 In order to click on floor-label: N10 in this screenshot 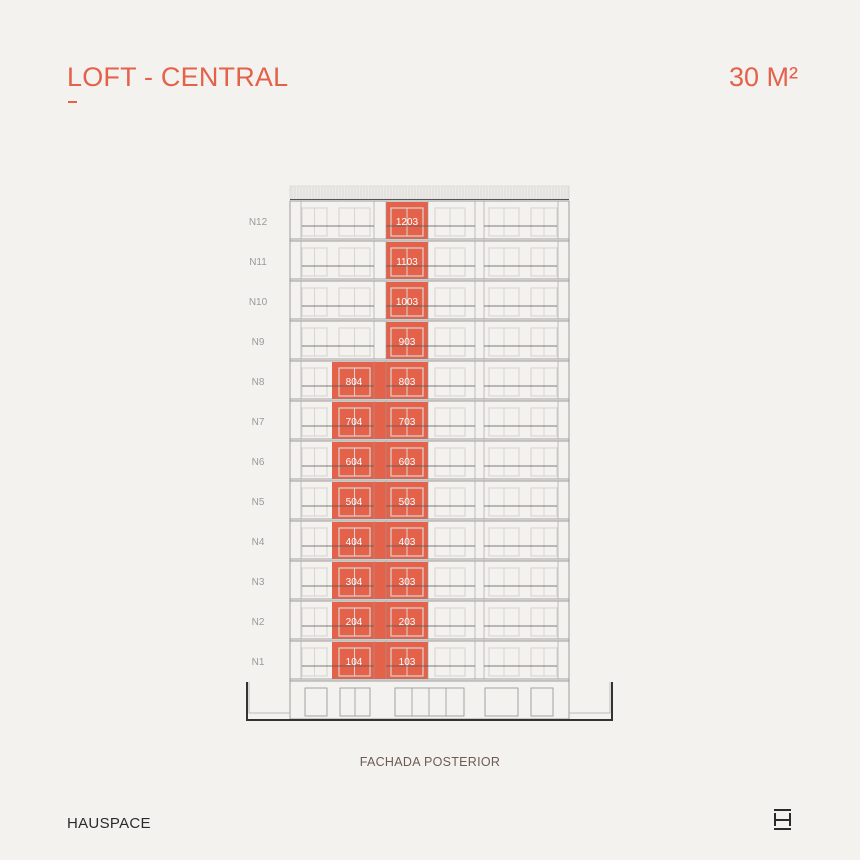, I will do `click(258, 302)`.